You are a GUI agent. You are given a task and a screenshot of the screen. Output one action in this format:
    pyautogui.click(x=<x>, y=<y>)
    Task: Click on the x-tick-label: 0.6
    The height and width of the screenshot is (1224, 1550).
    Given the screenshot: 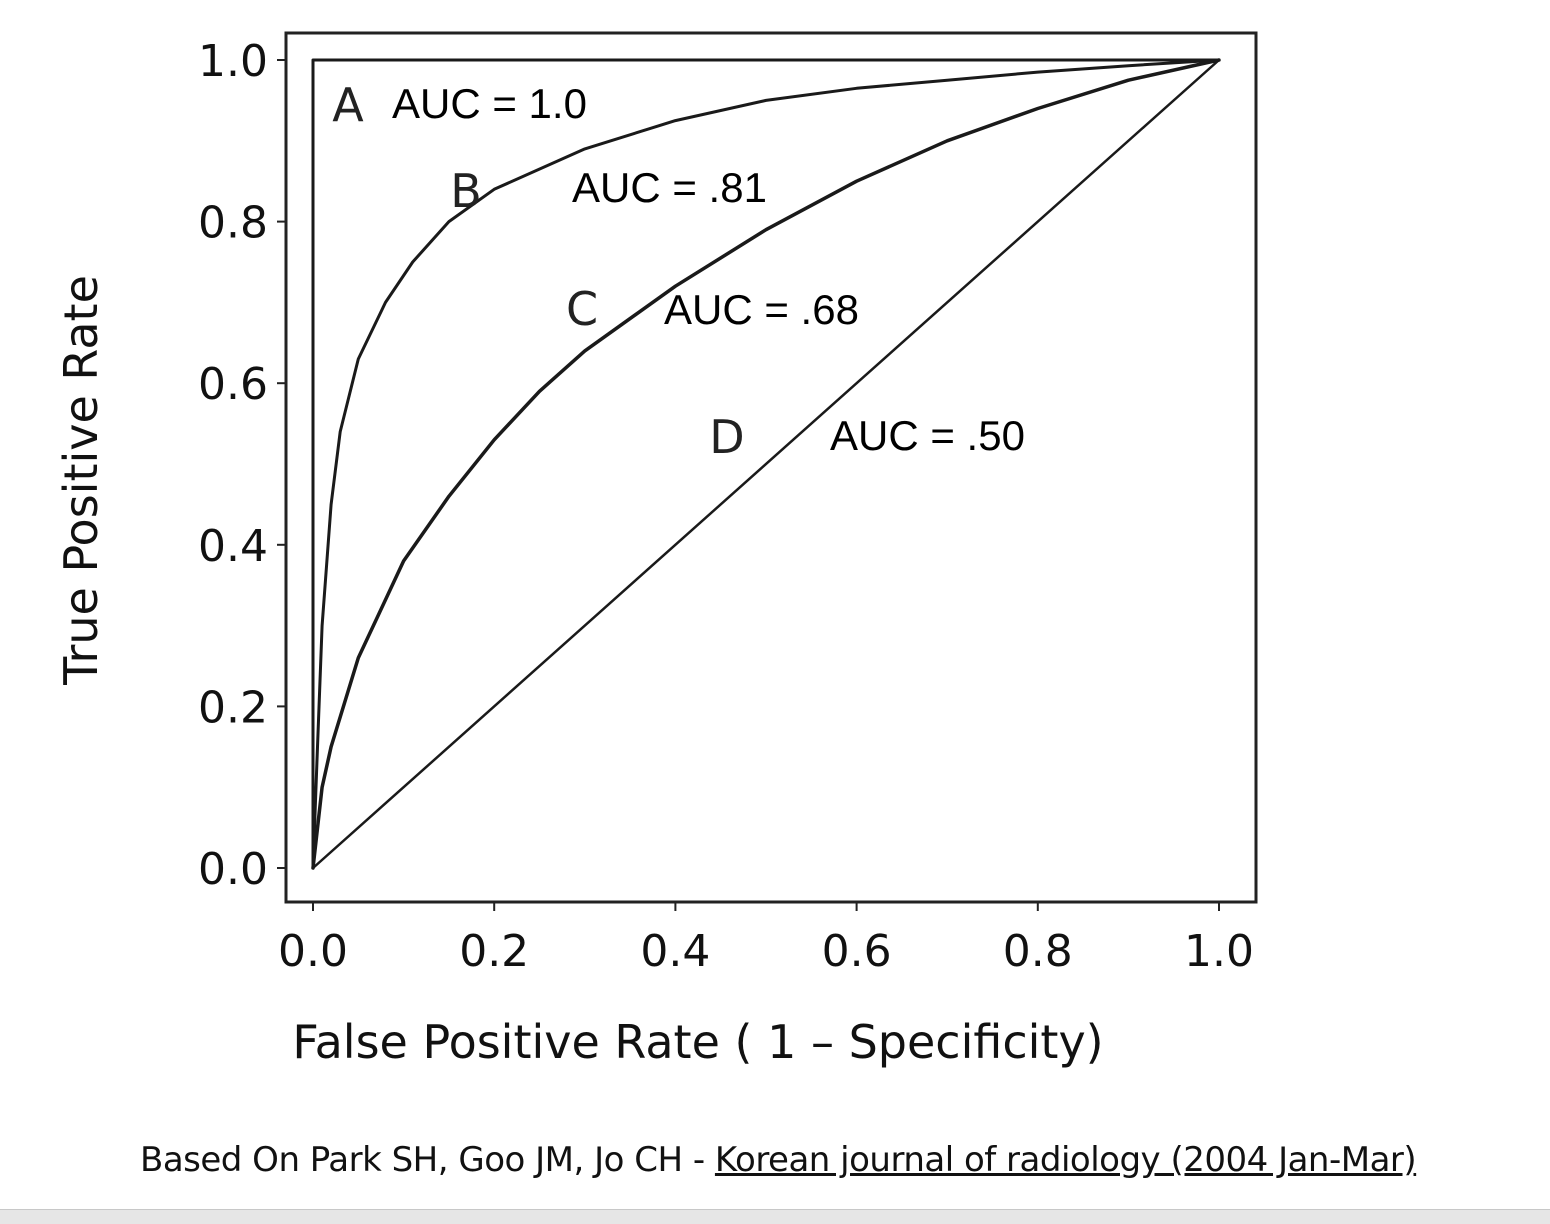 What is the action you would take?
    pyautogui.click(x=857, y=951)
    